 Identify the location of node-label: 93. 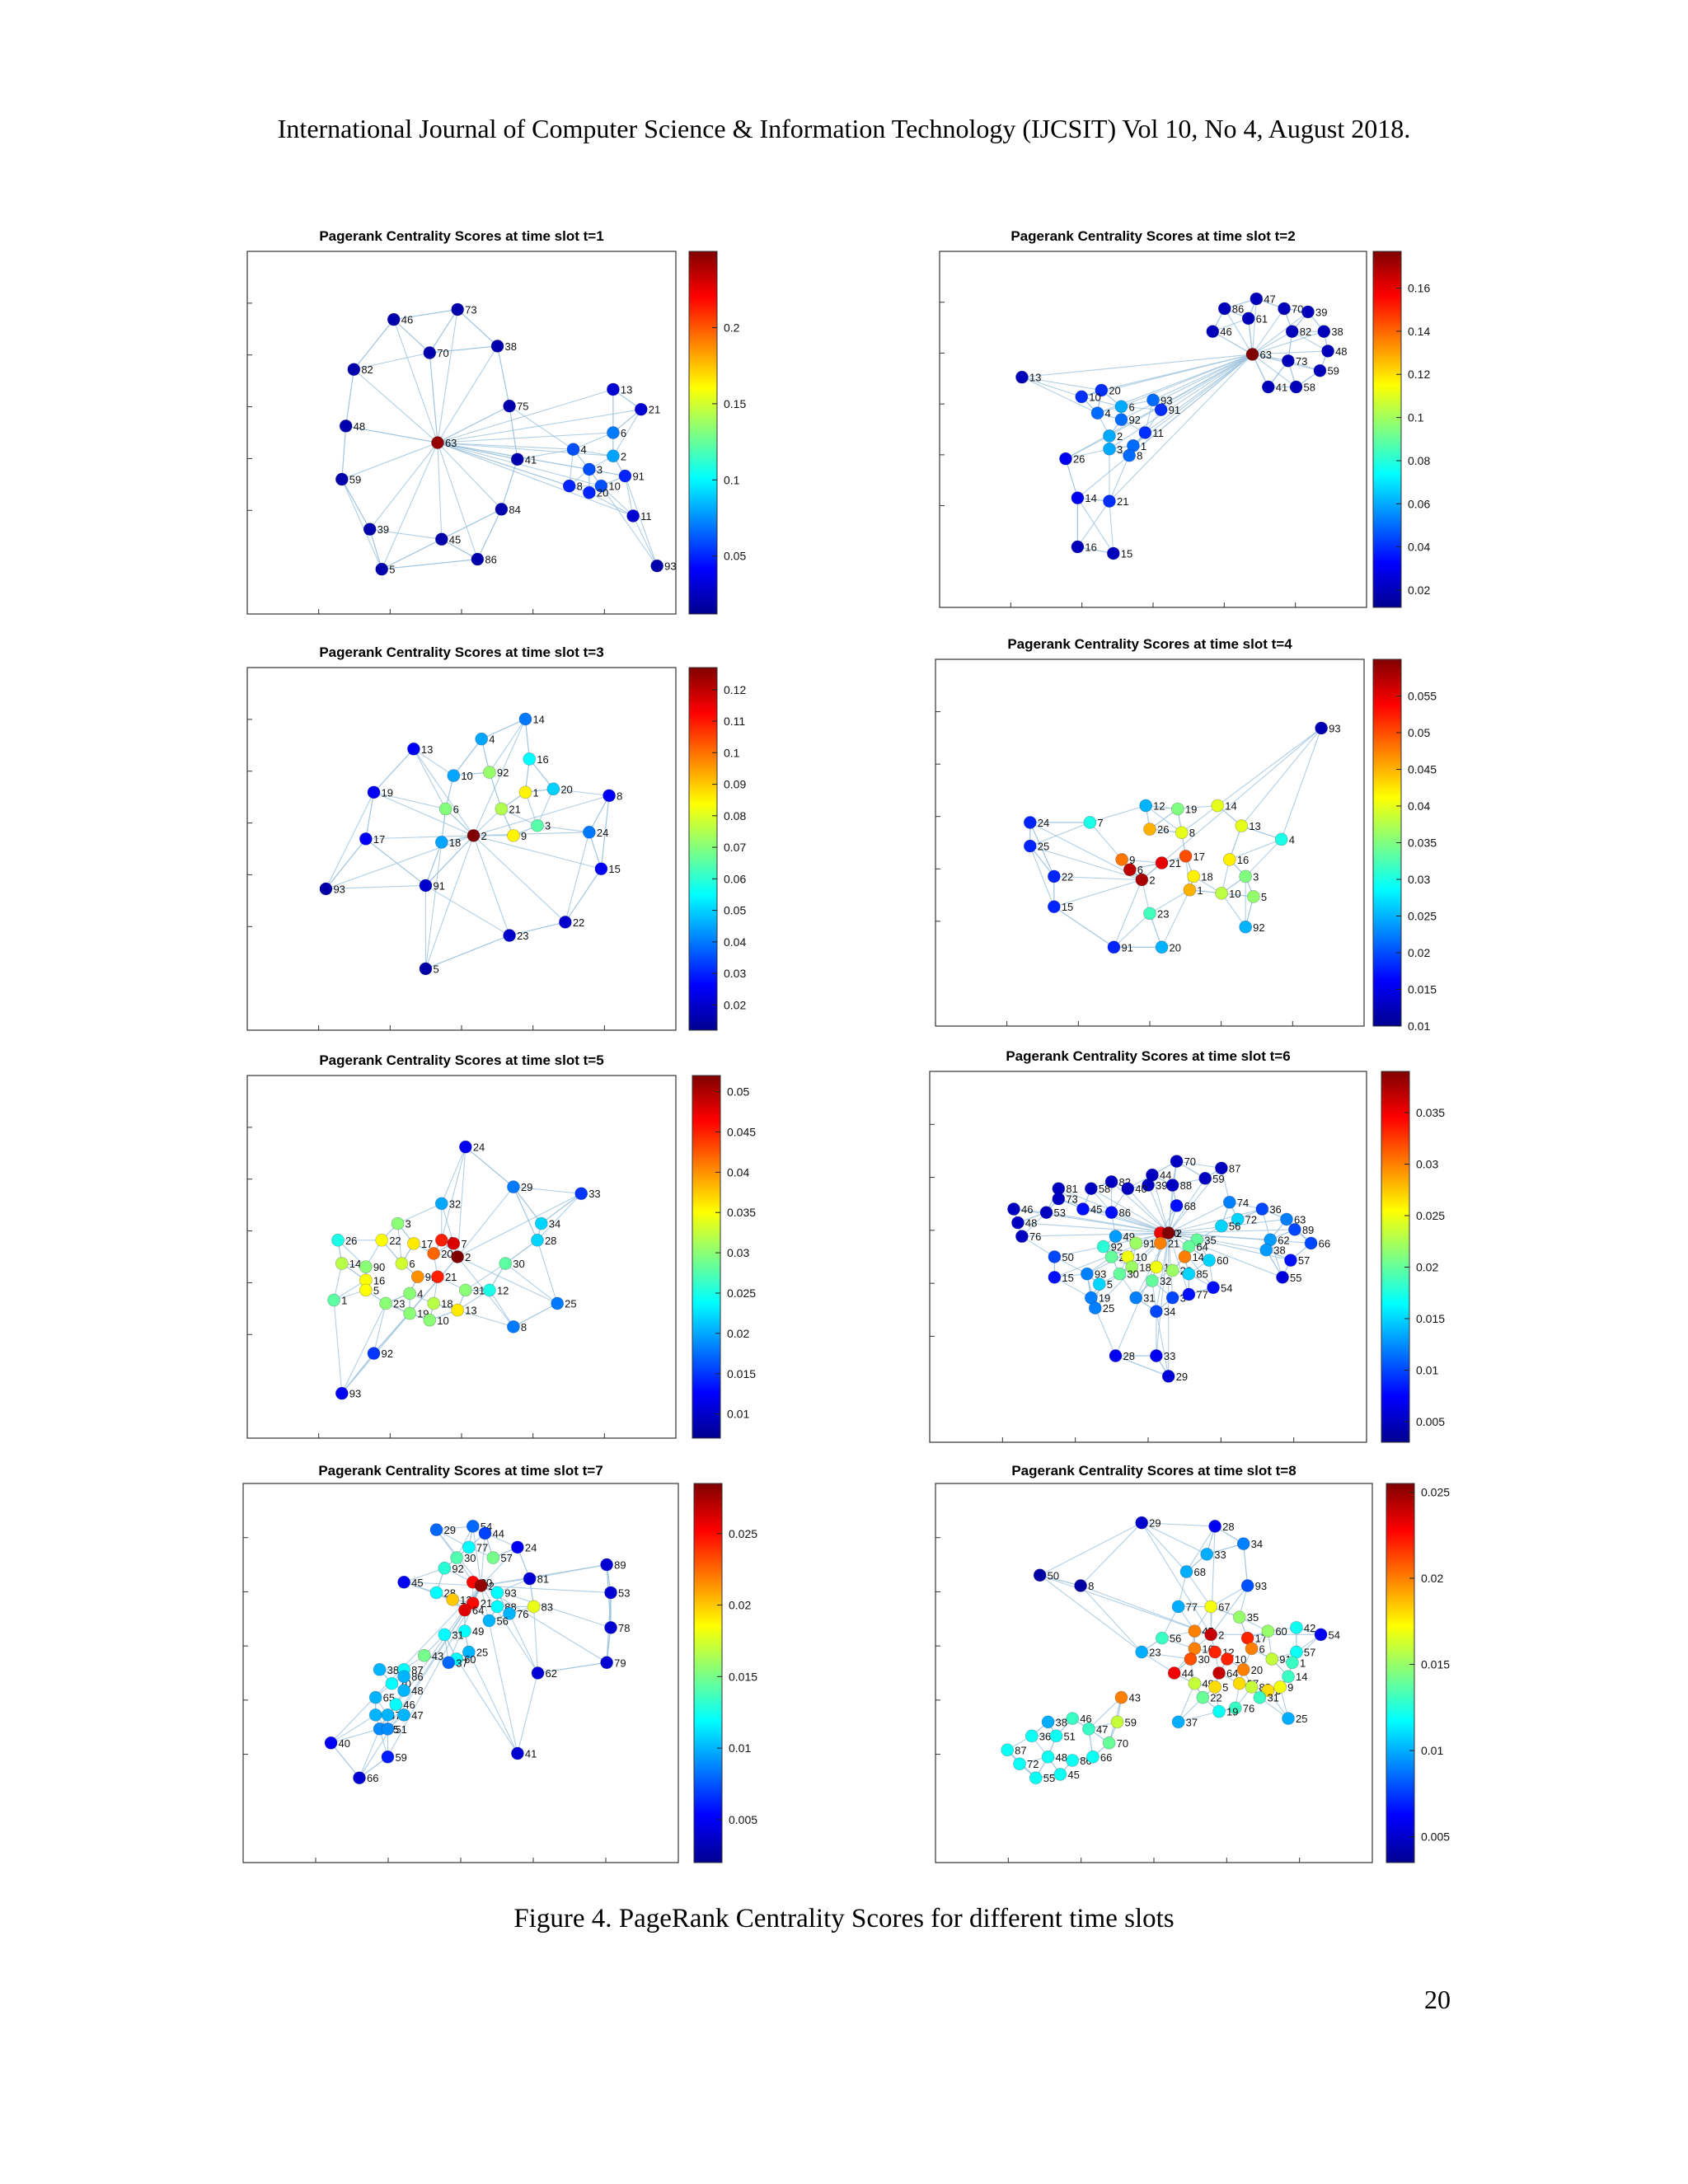
(1261, 1586).